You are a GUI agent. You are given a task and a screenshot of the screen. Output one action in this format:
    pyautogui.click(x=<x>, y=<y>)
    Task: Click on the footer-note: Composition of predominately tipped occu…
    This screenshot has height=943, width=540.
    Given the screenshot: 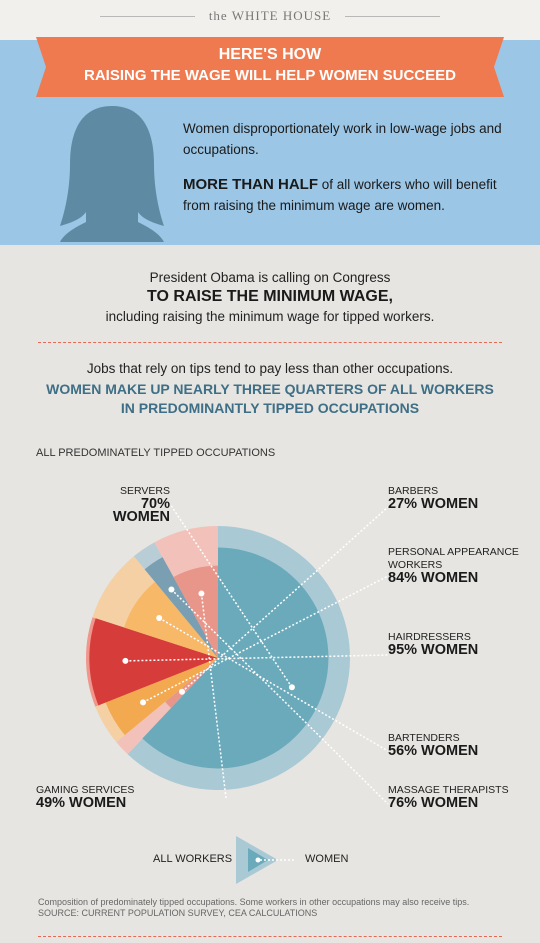 What is the action you would take?
    pyautogui.click(x=254, y=902)
    